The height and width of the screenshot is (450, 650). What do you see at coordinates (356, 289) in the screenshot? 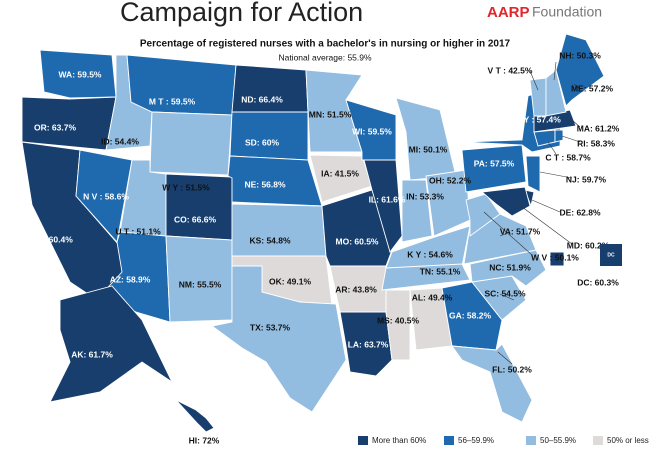
I see `state-label: AR: 43.8%` at bounding box center [356, 289].